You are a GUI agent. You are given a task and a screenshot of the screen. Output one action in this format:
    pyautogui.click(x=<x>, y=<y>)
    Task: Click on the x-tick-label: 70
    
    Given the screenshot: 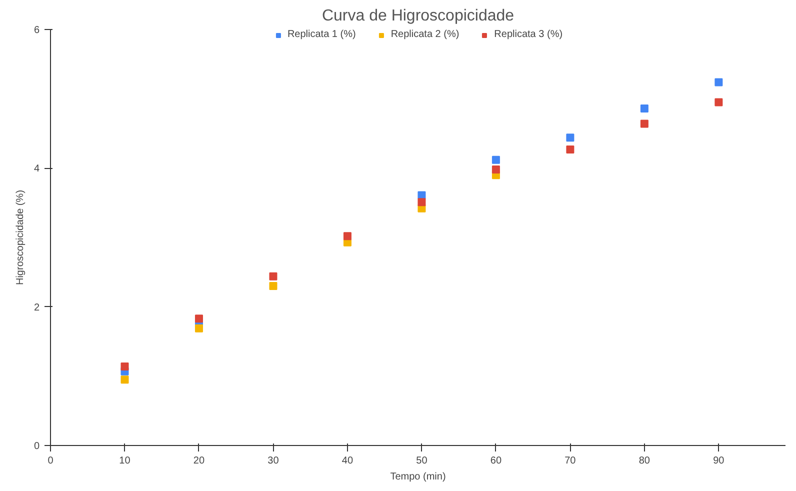 What is the action you would take?
    pyautogui.click(x=570, y=461)
    